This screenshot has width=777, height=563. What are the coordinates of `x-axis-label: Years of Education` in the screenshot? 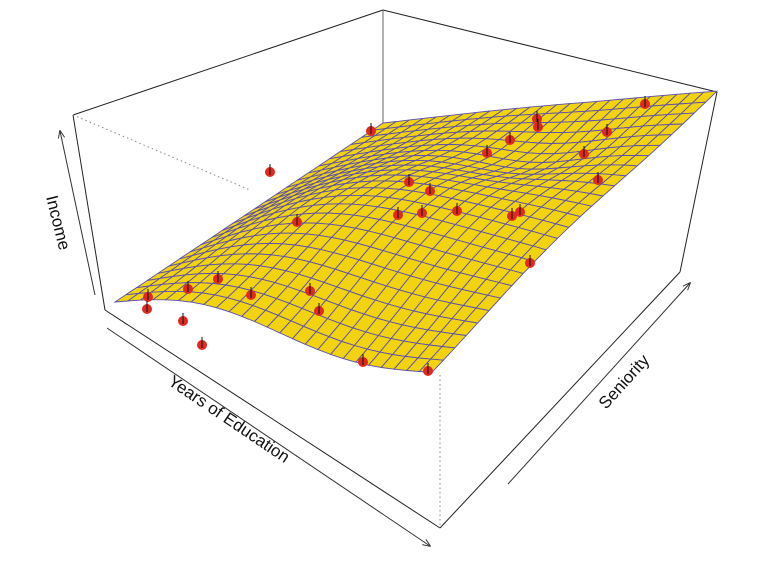 It's located at (229, 419).